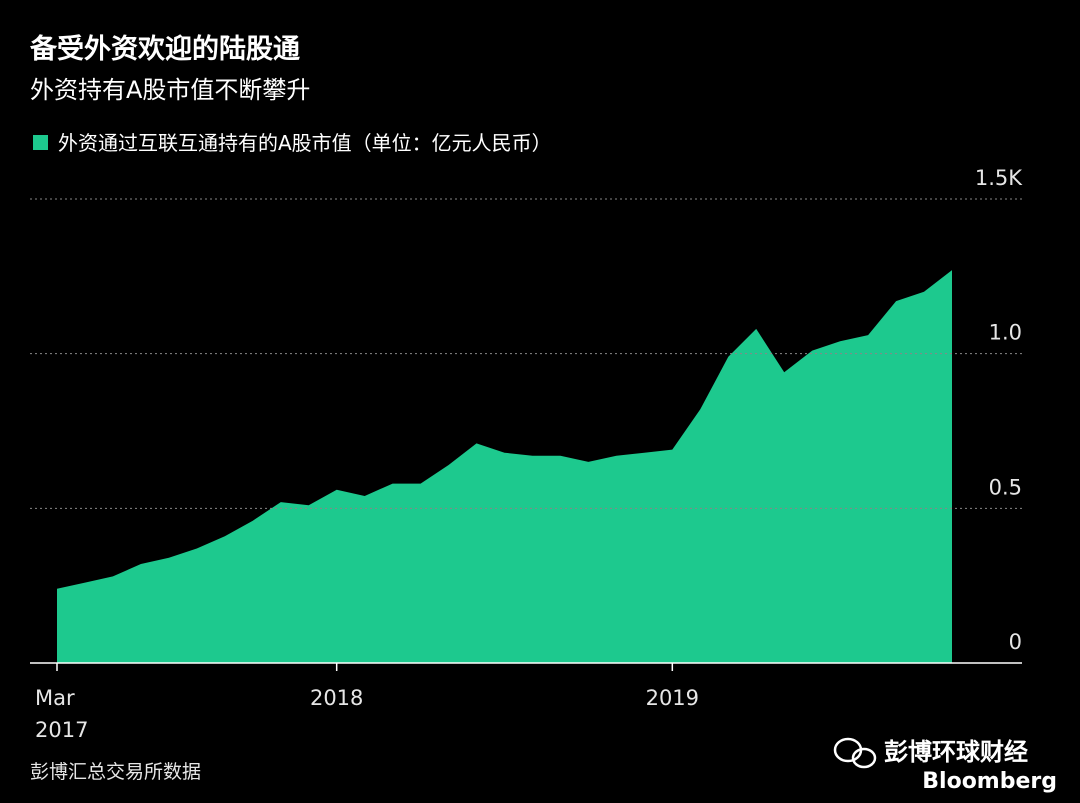 Image resolution: width=1080 pixels, height=803 pixels. Describe the element at coordinates (61, 730) in the screenshot. I see `x-tick-label: 2017` at that location.